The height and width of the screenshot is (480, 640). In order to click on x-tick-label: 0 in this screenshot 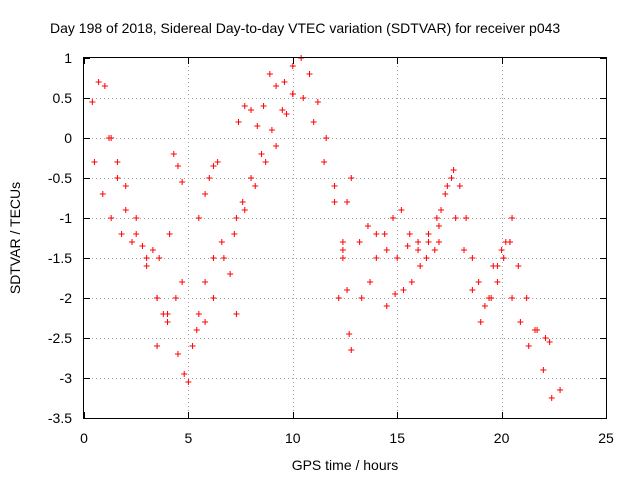, I will do `click(84, 438)`.